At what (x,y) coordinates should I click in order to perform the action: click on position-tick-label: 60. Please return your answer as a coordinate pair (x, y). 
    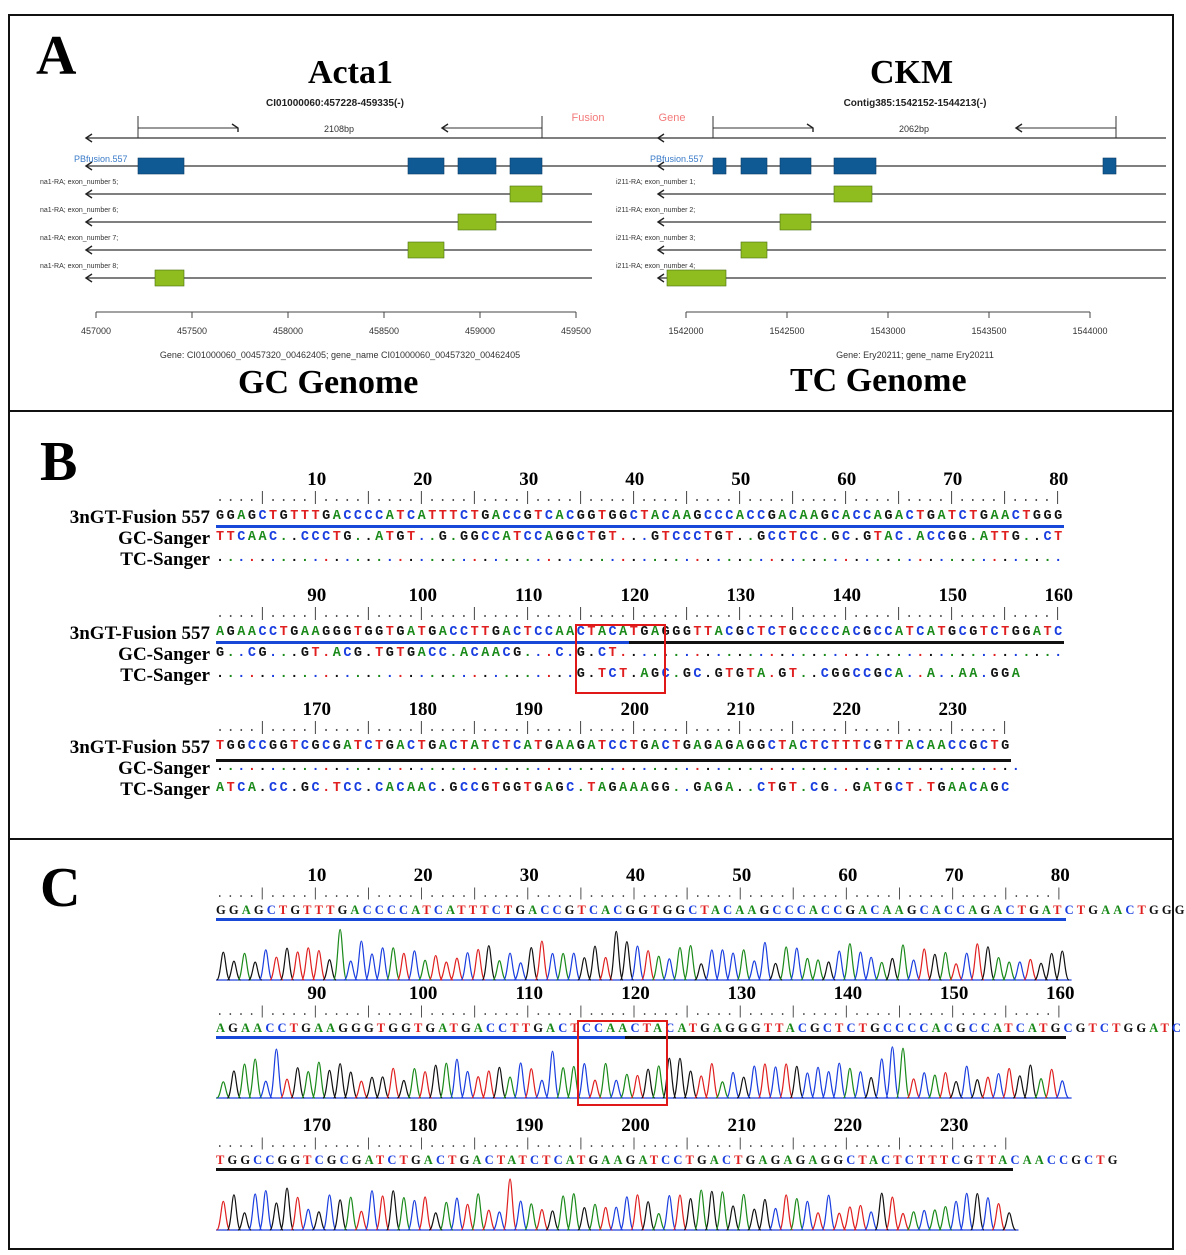
    Looking at the image, I should click on (847, 479).